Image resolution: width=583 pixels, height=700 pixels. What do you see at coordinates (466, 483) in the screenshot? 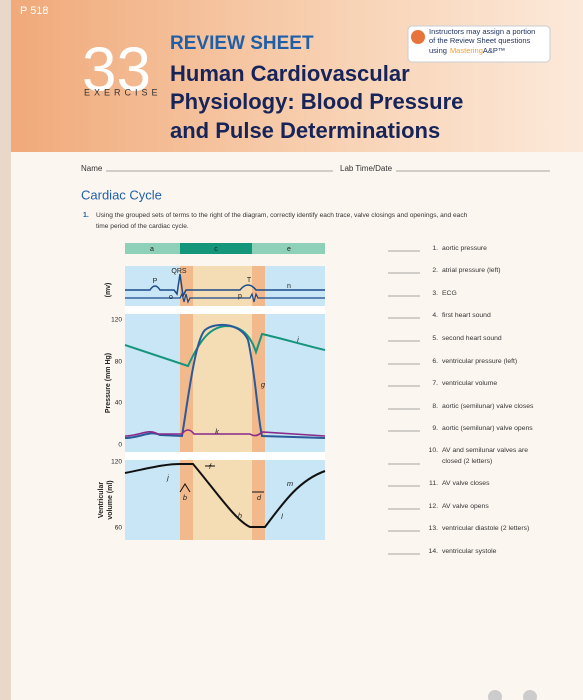
I see `term-text: AV valve closes` at bounding box center [466, 483].